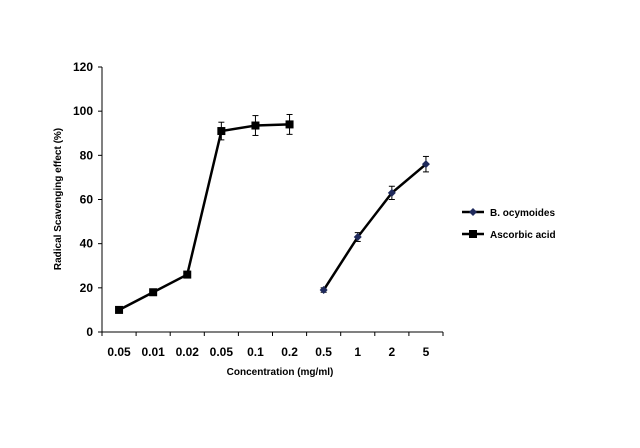 Image resolution: width=640 pixels, height=448 pixels. I want to click on y-tick-label: 80, so click(87, 155).